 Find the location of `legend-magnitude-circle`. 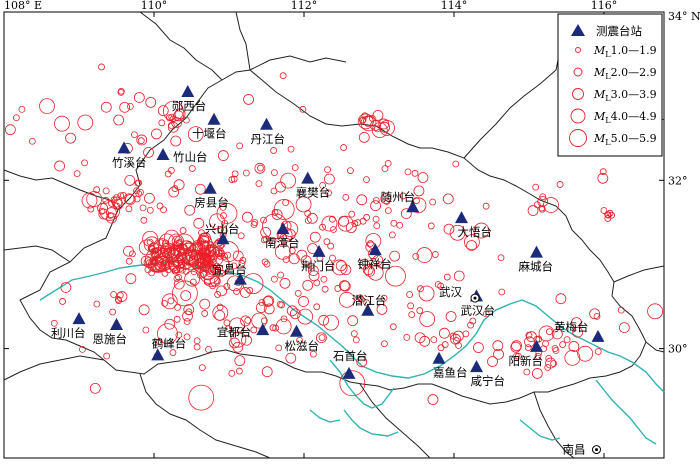

legend-magnitude-circle is located at coordinates (578, 50).